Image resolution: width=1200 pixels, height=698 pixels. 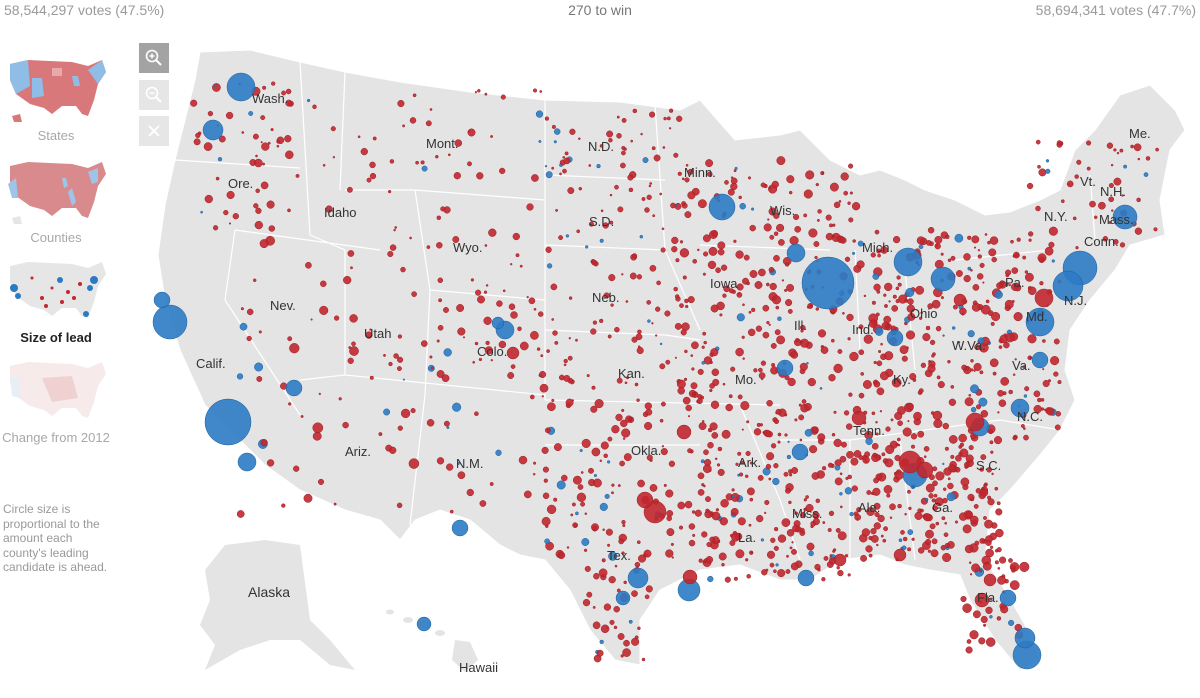 What do you see at coordinates (154, 95) in the screenshot?
I see `zoom-out-button` at bounding box center [154, 95].